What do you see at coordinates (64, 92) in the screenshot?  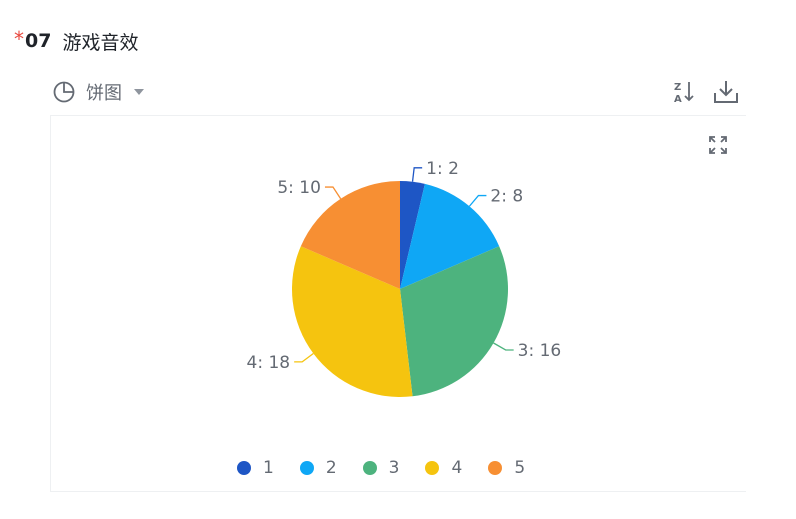 I see `pie-chart-icon` at bounding box center [64, 92].